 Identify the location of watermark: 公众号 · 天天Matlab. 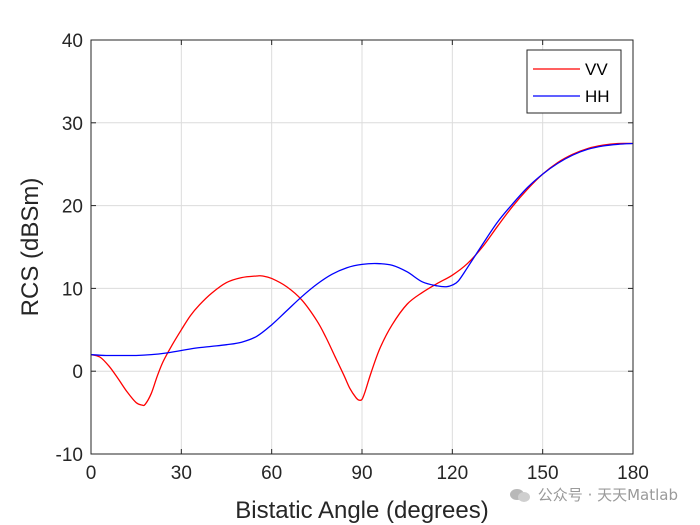
(593, 494).